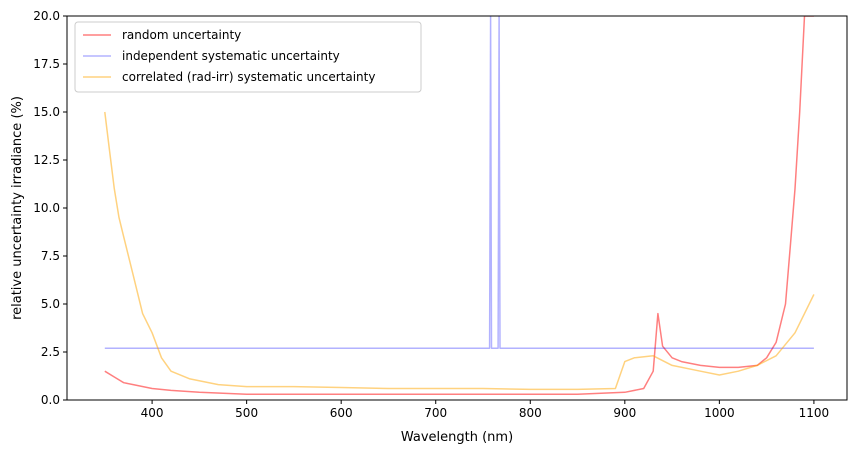  What do you see at coordinates (485, 410) in the screenshot?
I see `x-axis: 400 500 600 700 800 900 1000 1100` at bounding box center [485, 410].